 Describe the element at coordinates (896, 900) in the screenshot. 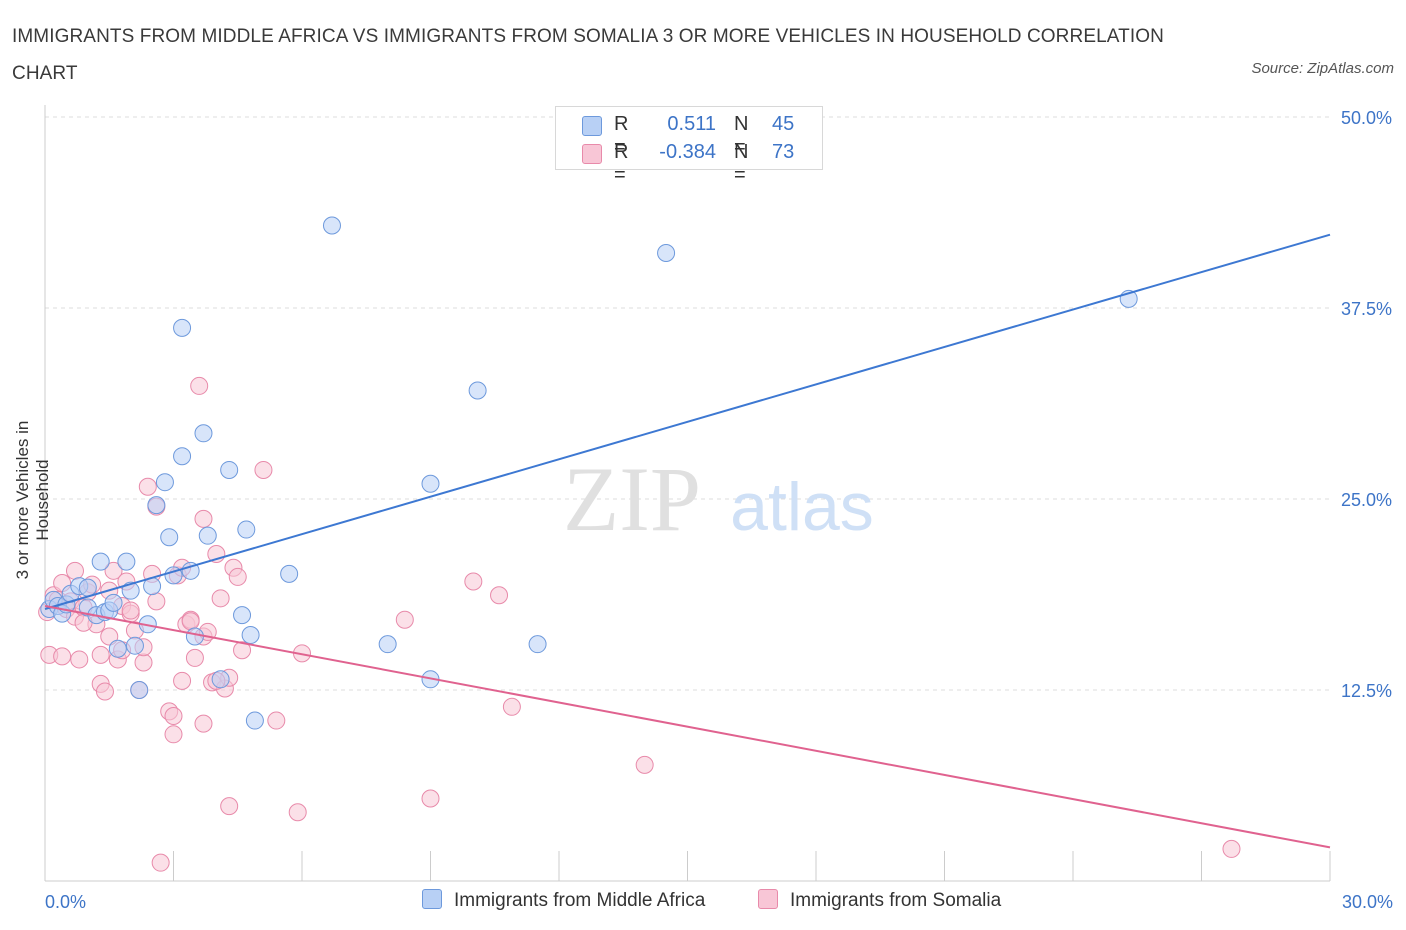

I see `bottom-legend-label: Immigrants from Somalia` at that location.